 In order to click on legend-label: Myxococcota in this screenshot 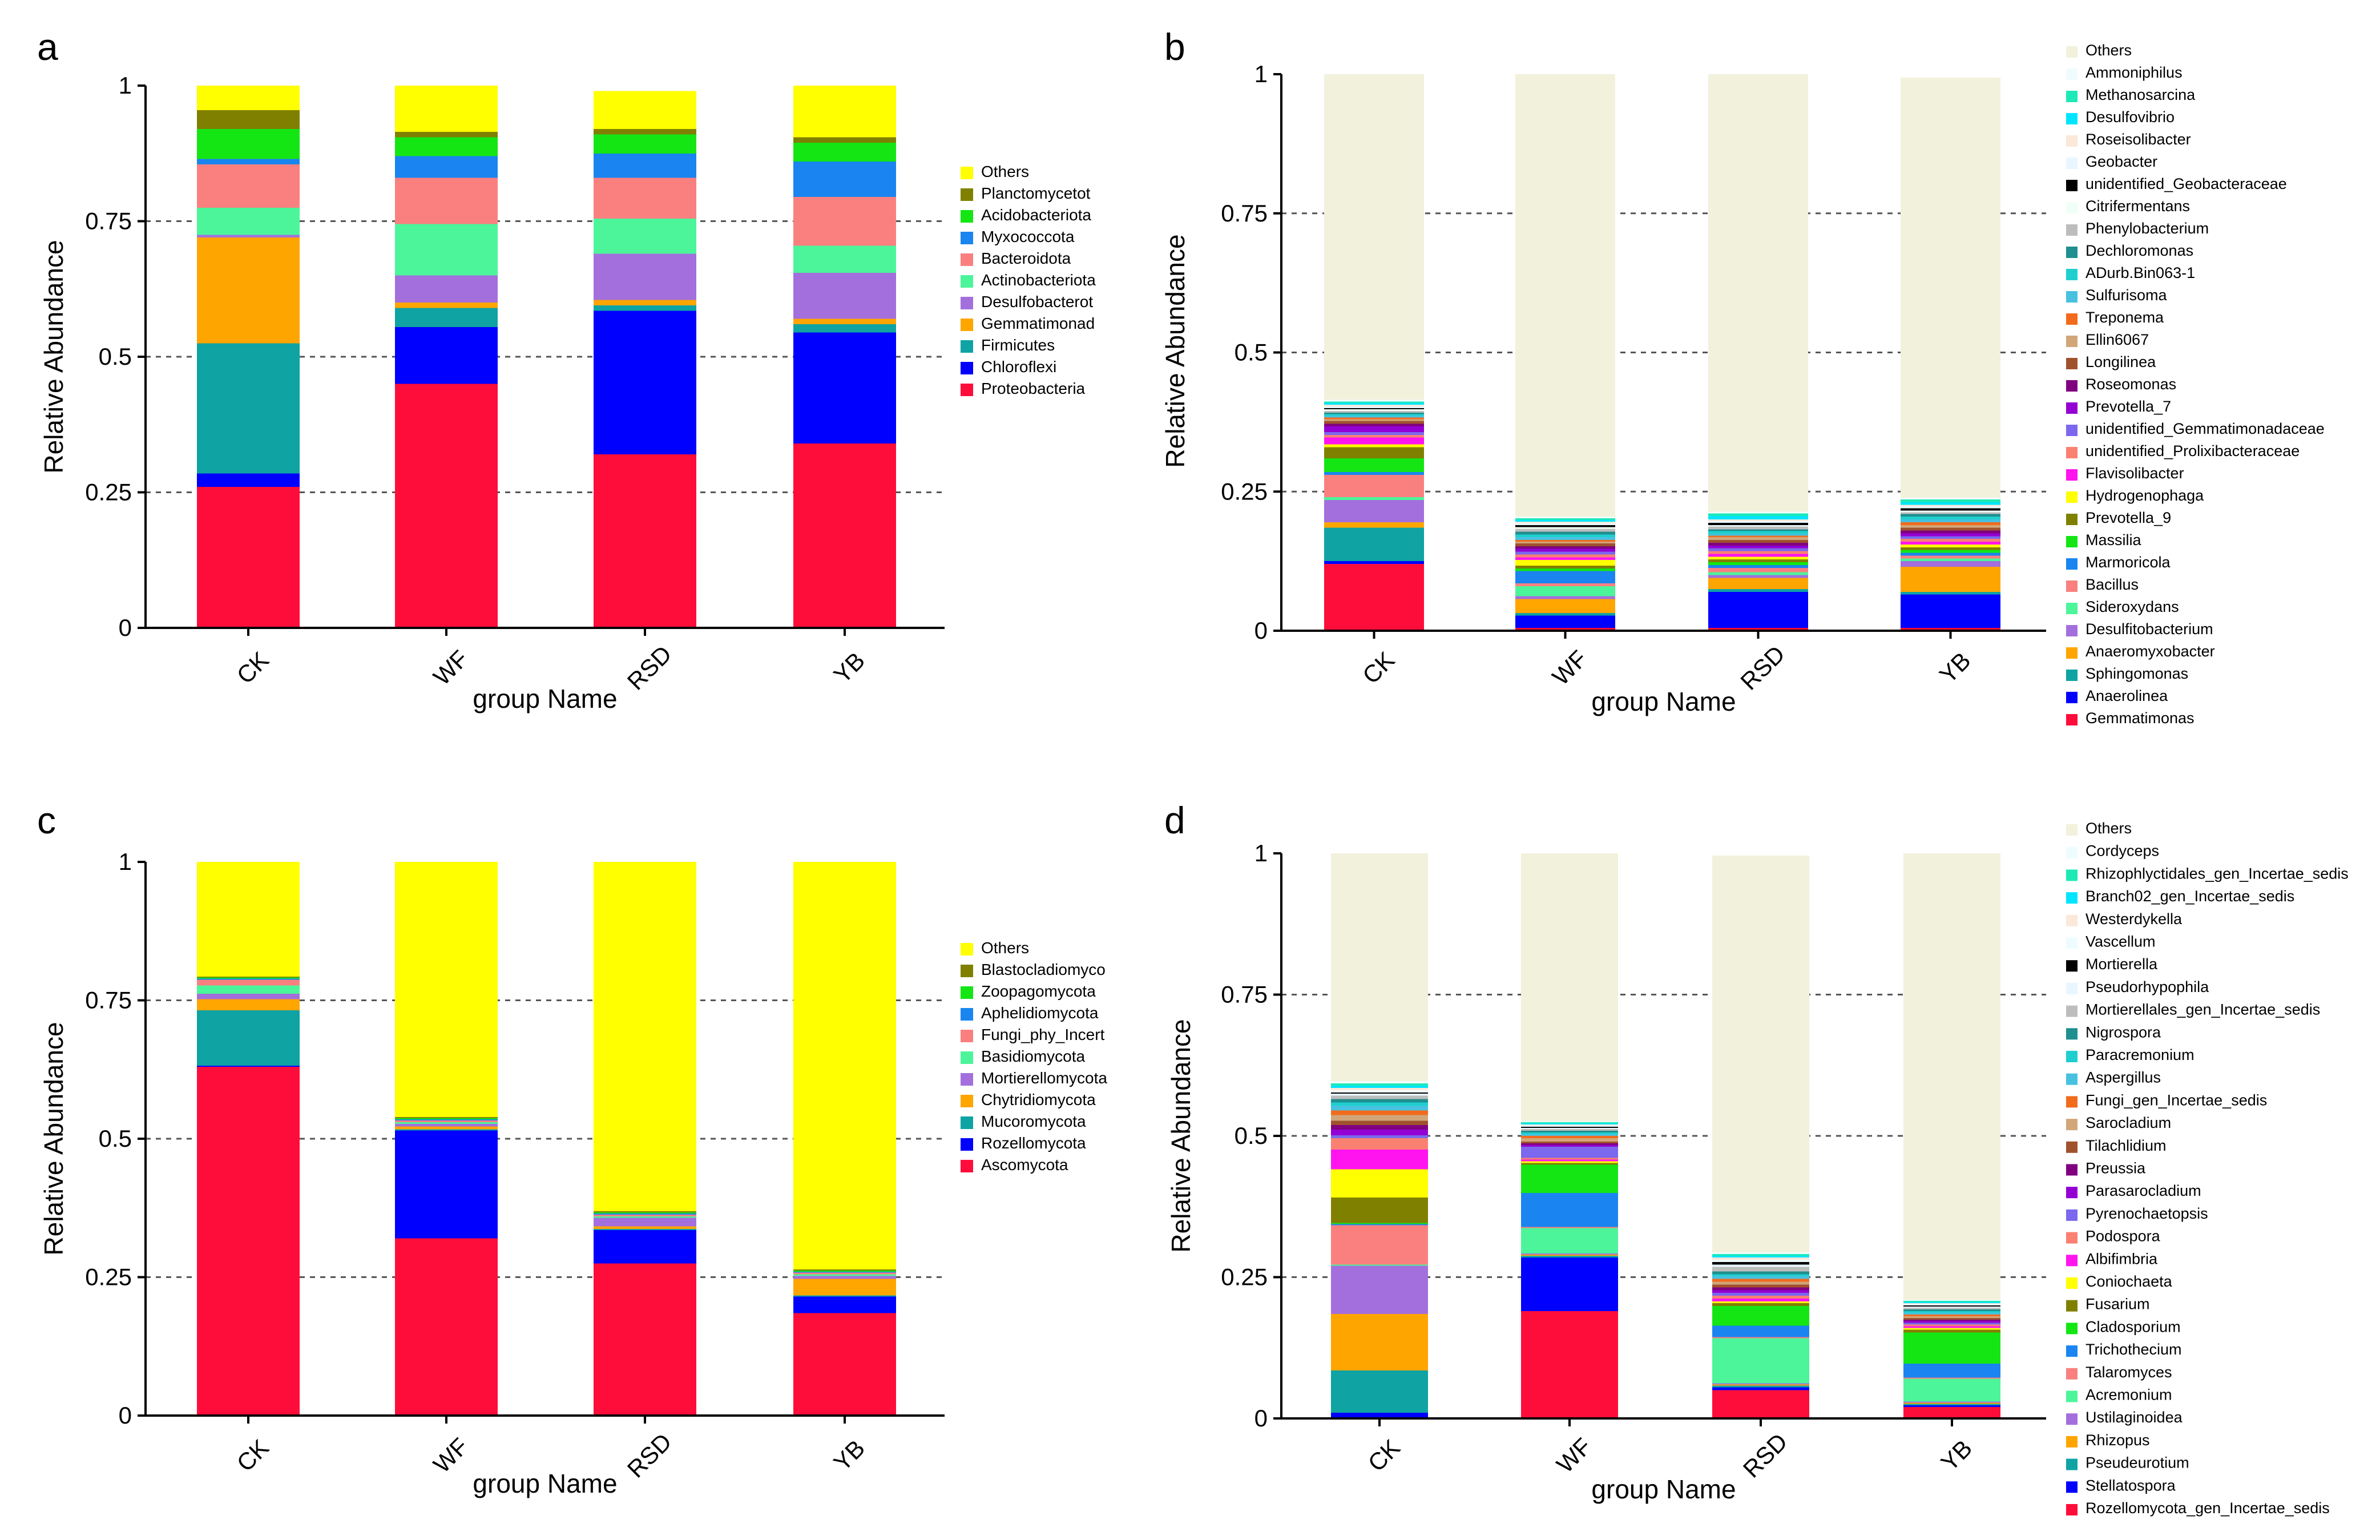, I will do `click(1028, 236)`.